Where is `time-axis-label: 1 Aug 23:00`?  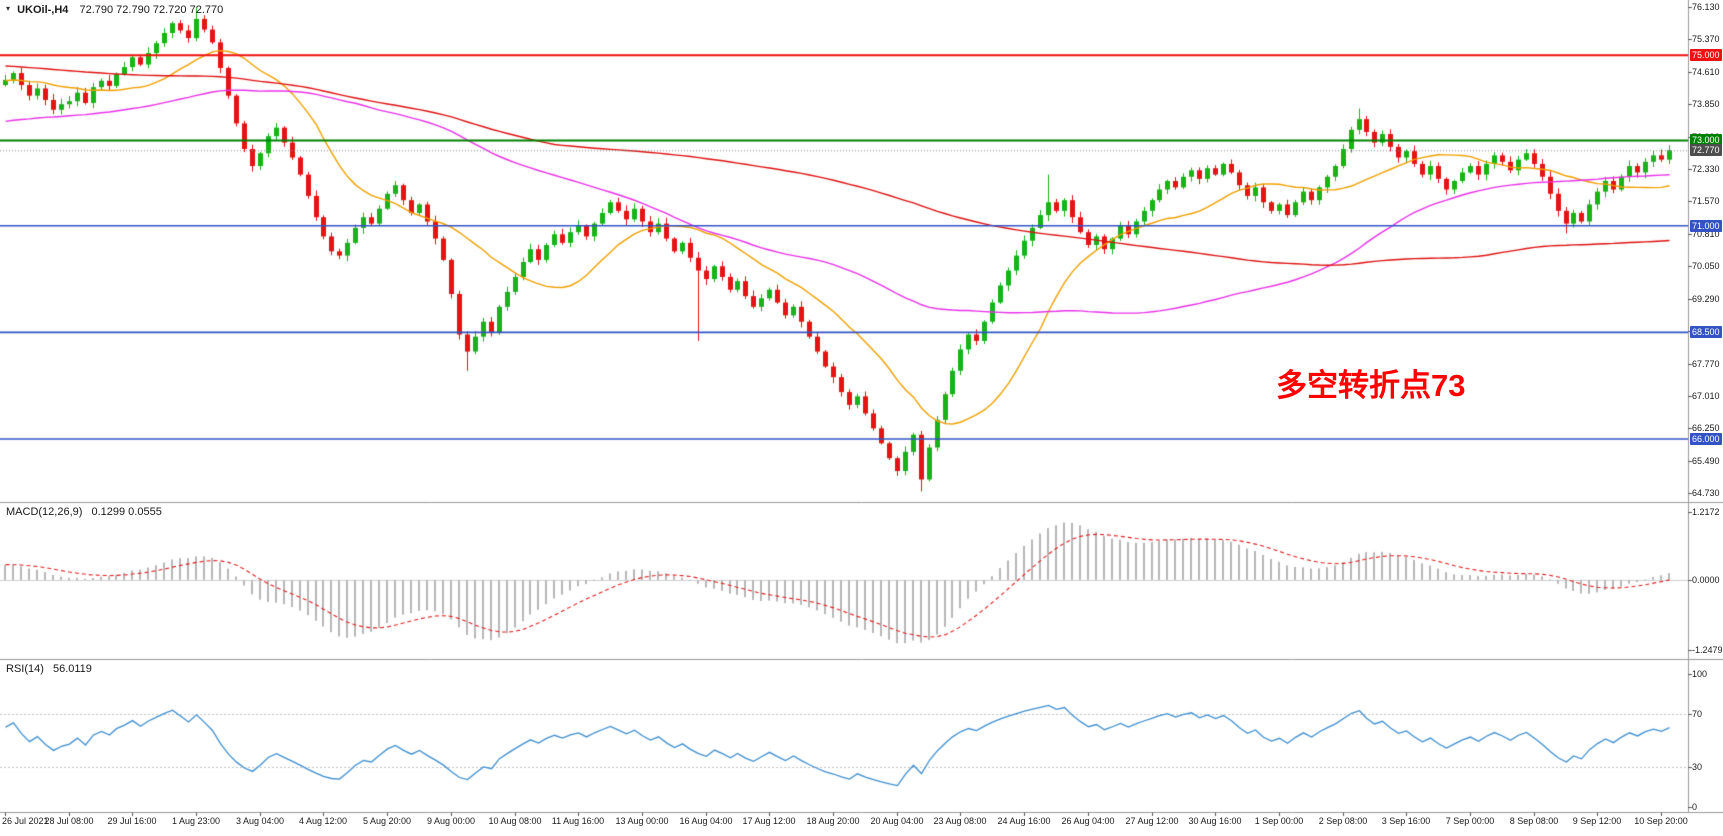
time-axis-label: 1 Aug 23:00 is located at coordinates (196, 821).